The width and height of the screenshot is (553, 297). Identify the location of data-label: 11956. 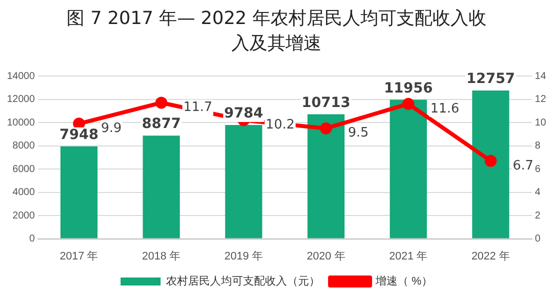
(408, 88).